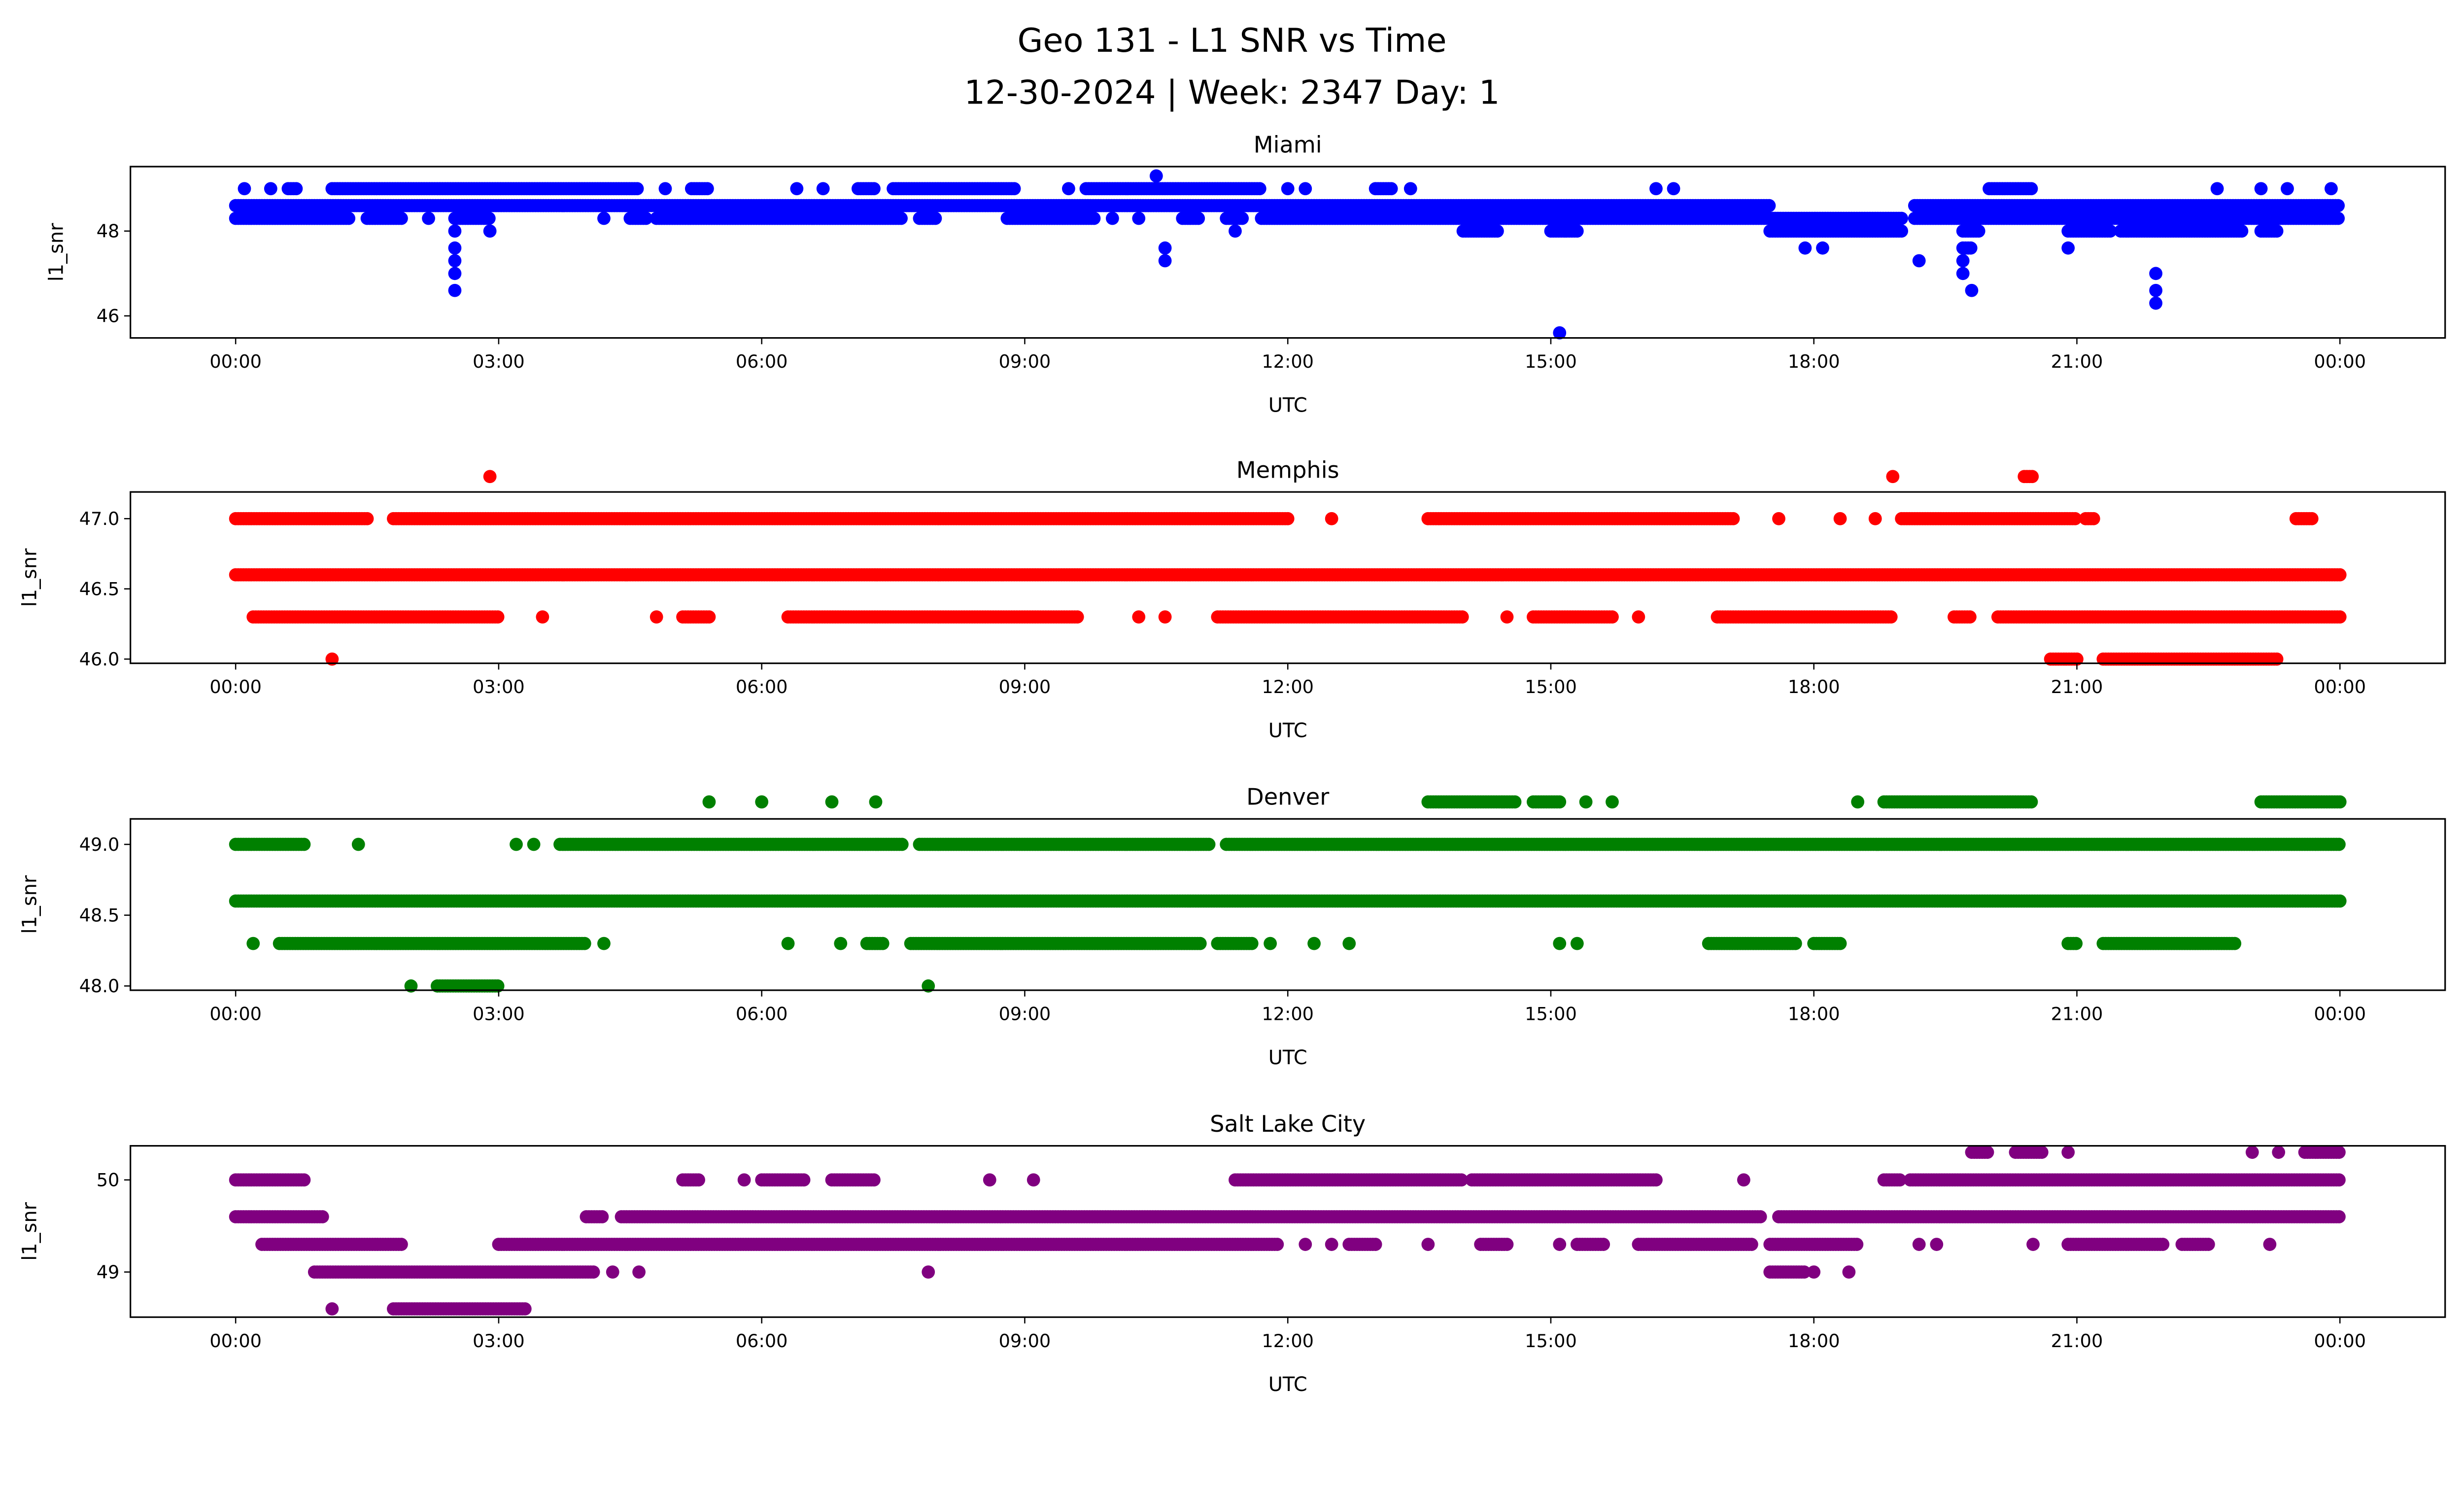 The height and width of the screenshot is (1495, 2464). Describe the element at coordinates (1287, 469) in the screenshot. I see `subplot-title: Memphis` at that location.